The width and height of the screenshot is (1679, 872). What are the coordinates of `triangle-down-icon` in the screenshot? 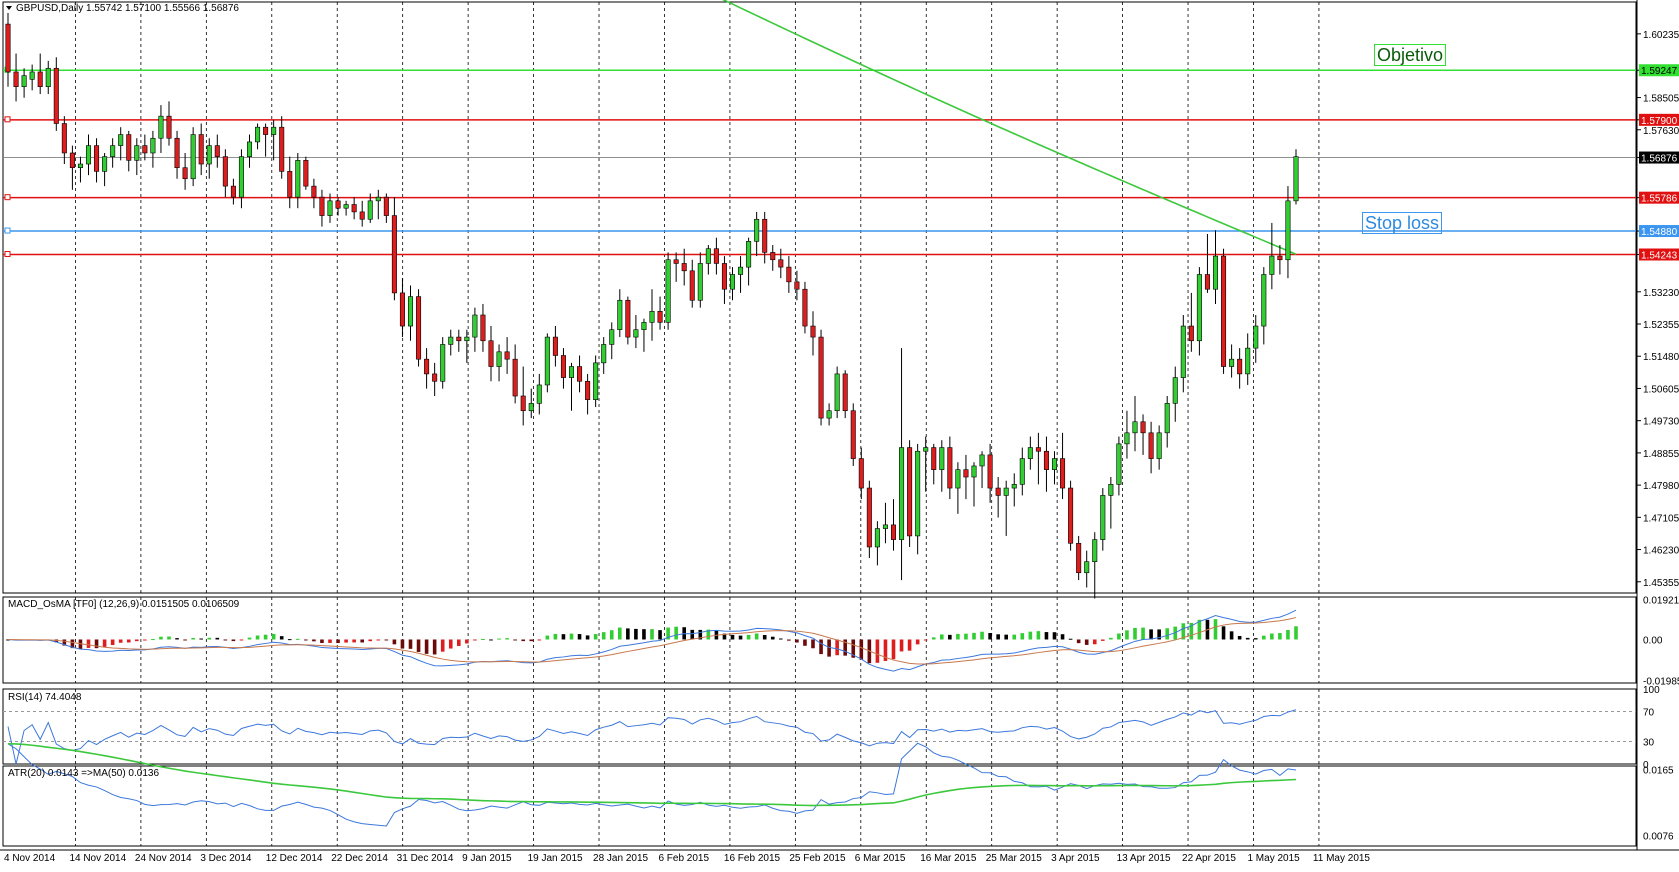 It's located at (9, 8).